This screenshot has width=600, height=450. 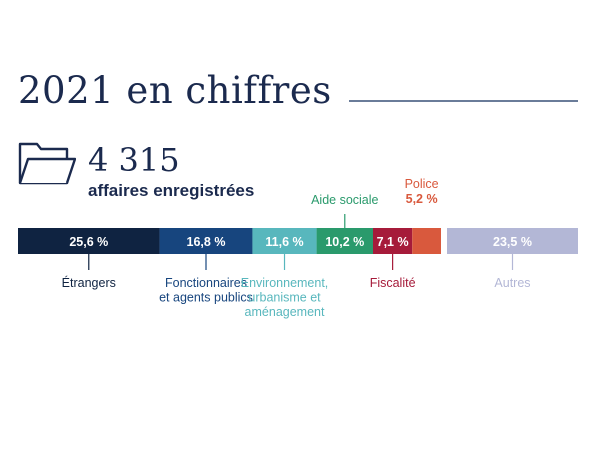 I want to click on value-label: 7,1 %, so click(x=393, y=242).